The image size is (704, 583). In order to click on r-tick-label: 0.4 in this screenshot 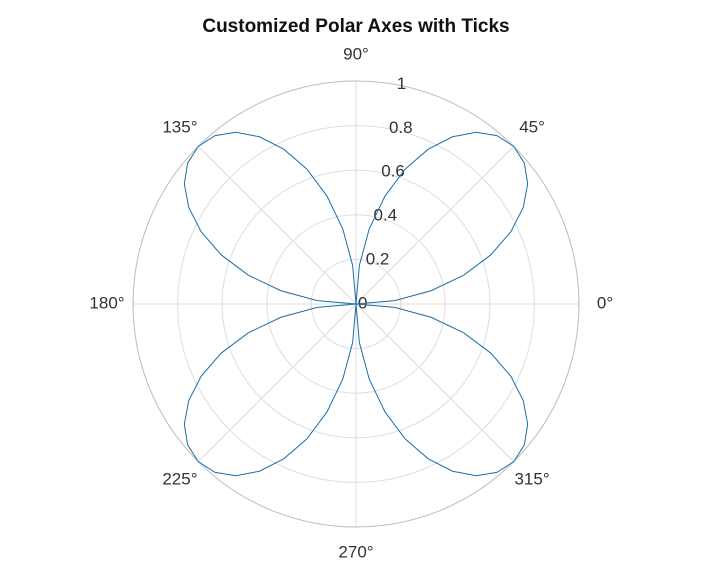, I will do `click(385, 215)`.